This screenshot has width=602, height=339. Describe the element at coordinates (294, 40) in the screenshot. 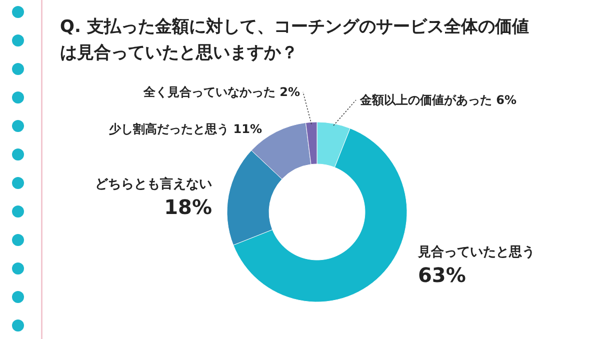

I see `chart-title: Q. 支払った金額に対して、コーチングのサービス全体の価値は見合っていたと思いますか？` at that location.